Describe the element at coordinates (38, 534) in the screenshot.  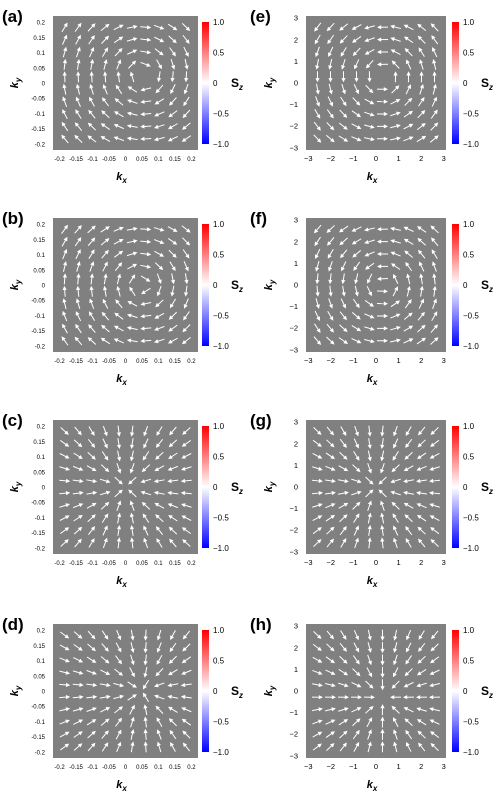
I see `y-tick-label: -0.15` at that location.